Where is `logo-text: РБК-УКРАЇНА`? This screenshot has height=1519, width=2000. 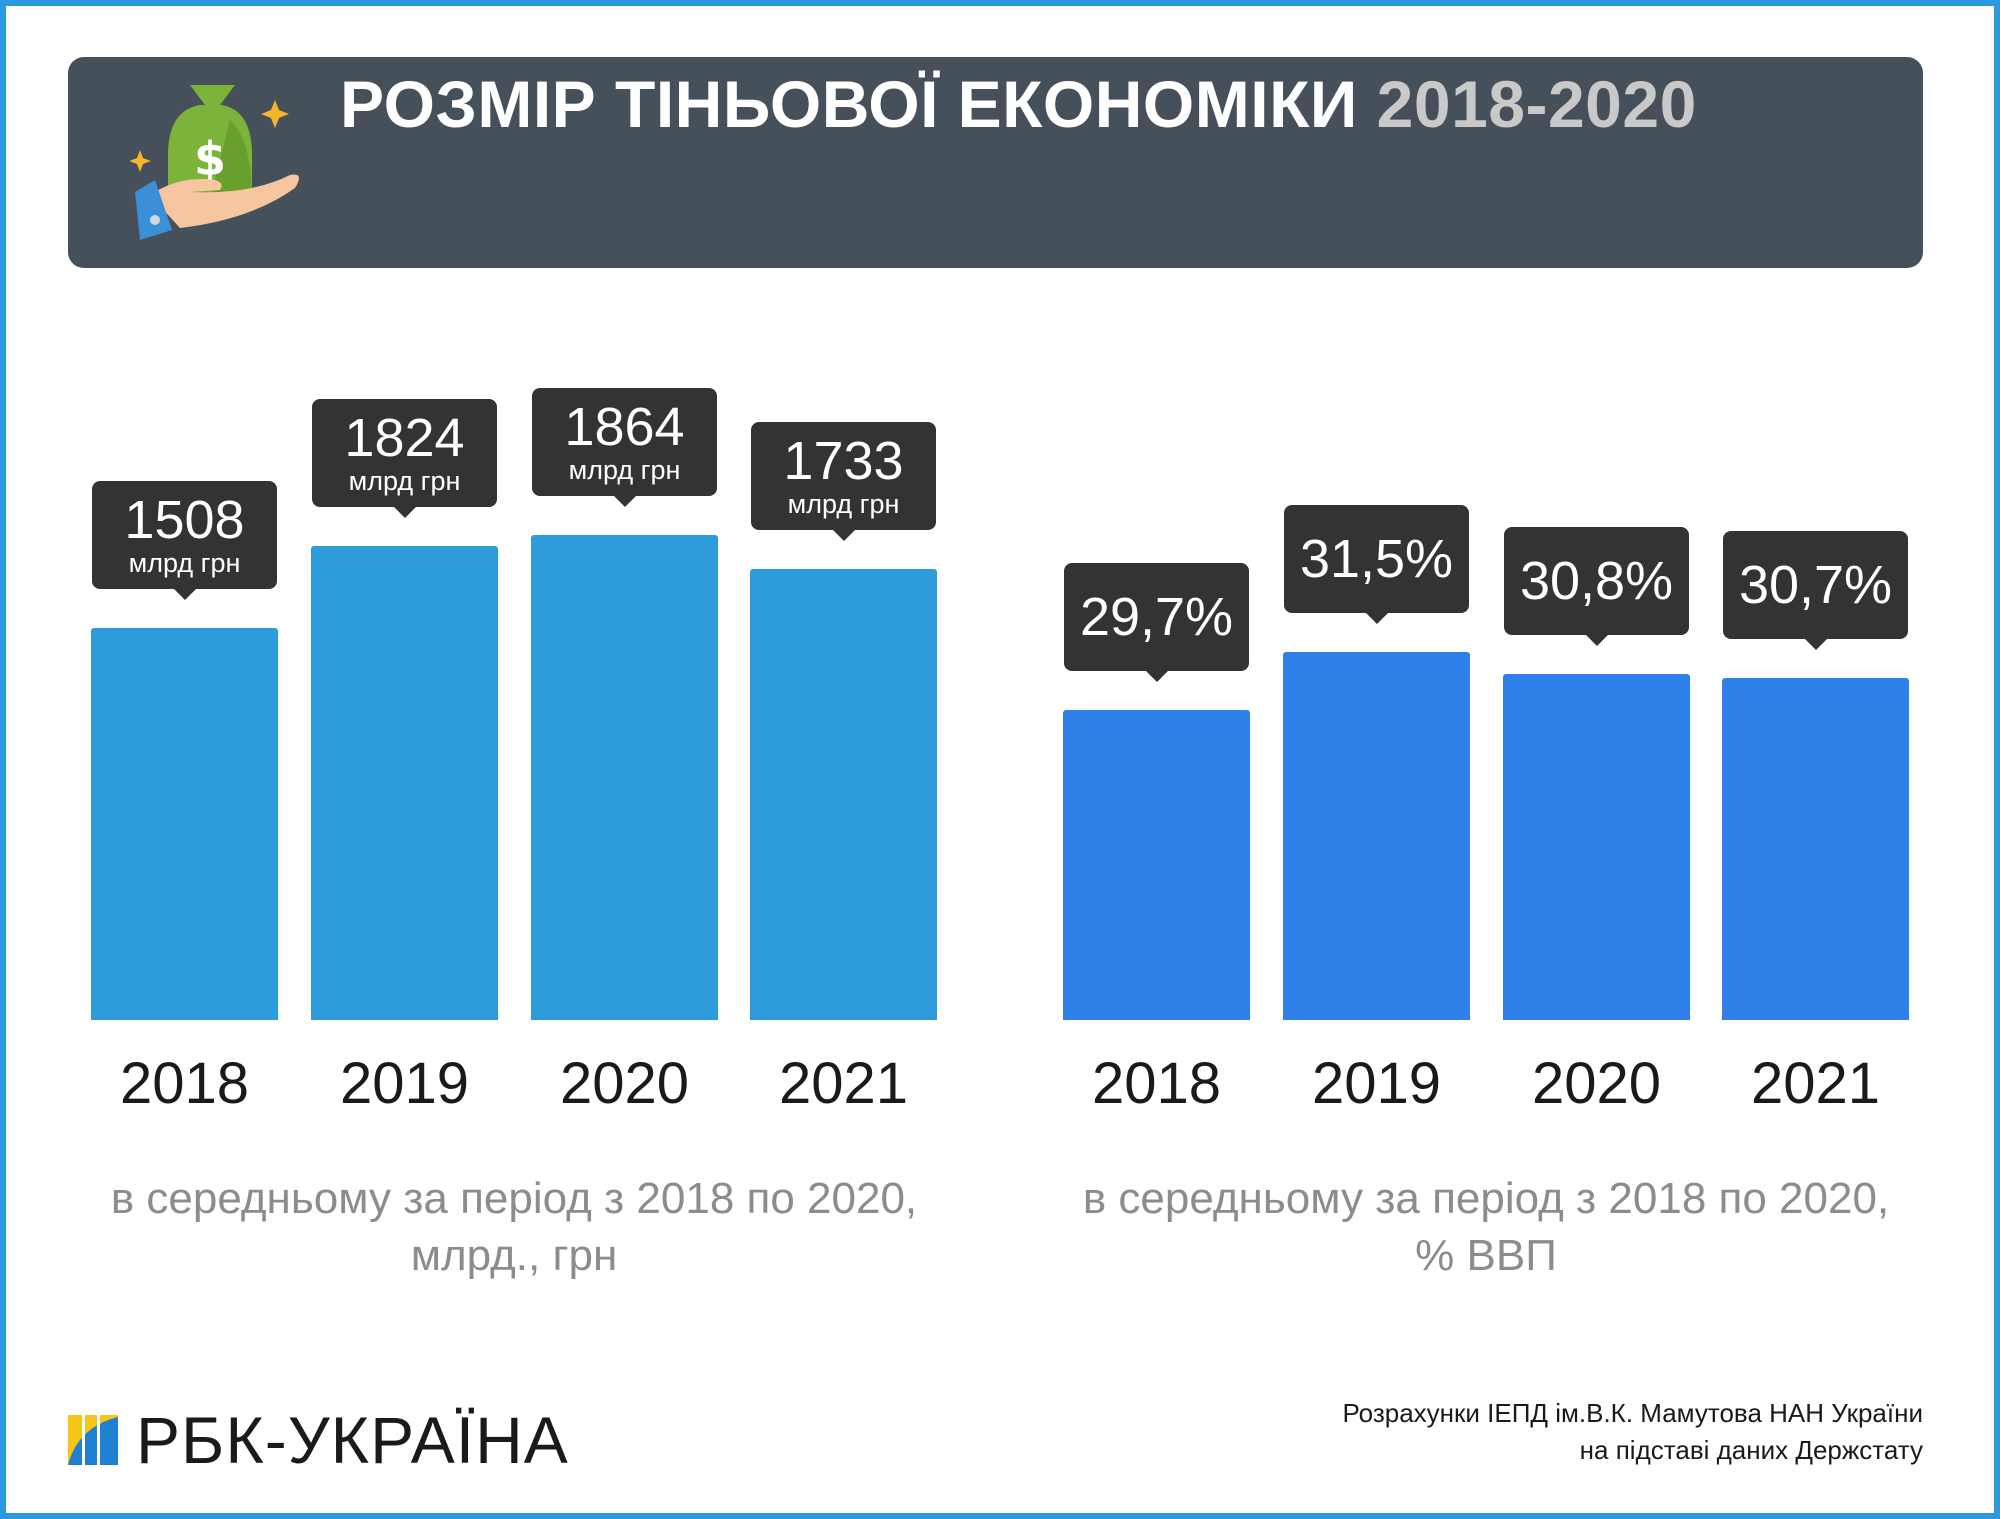 logo-text: РБК-УКРАЇНА is located at coordinates (352, 1440).